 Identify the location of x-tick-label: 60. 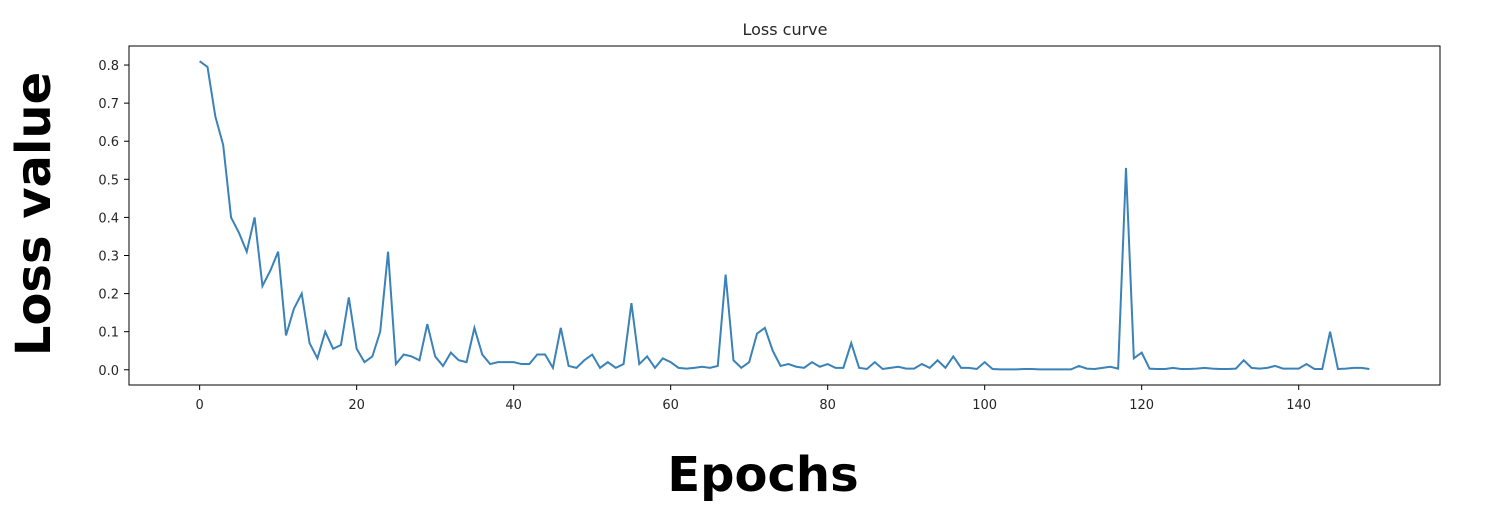
(670, 405).